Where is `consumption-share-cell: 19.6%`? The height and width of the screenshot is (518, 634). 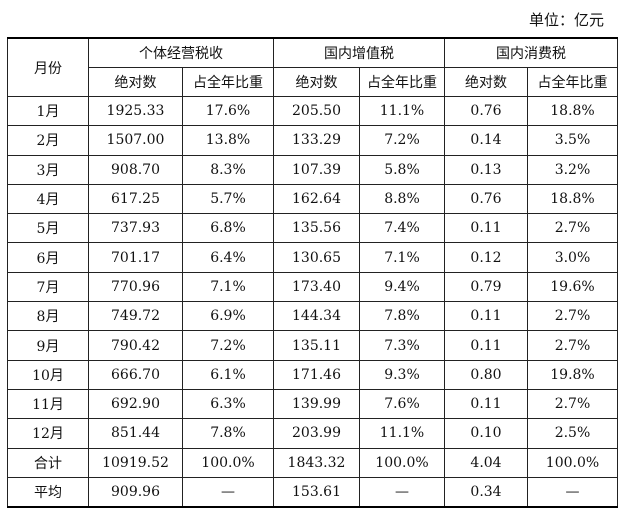
consumption-share-cell: 19.6% is located at coordinates (572, 287).